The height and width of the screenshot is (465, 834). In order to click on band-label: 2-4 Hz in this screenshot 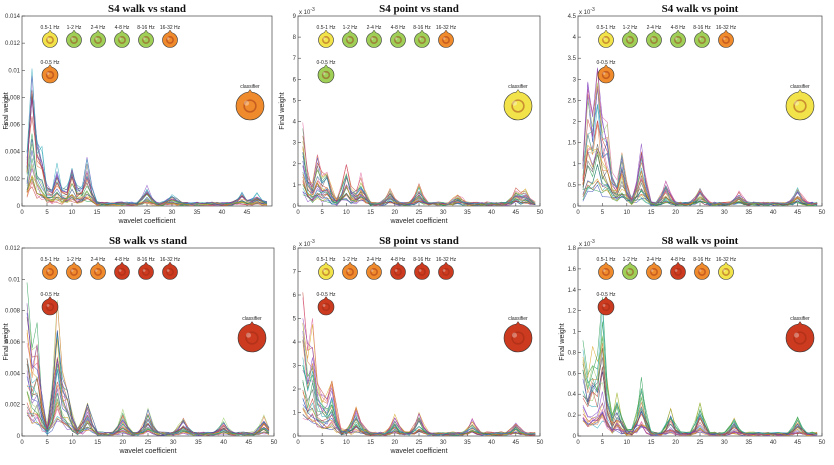, I will do `click(98, 28)`.